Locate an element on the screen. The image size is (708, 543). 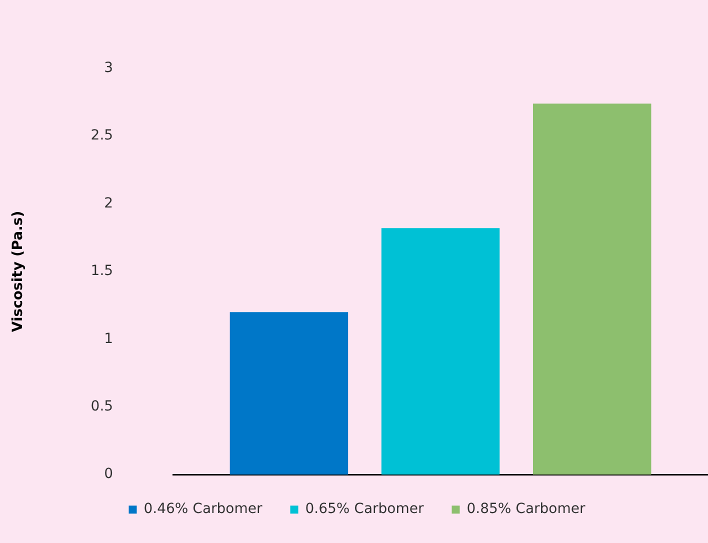
legend-label: 0.65% Carbomer is located at coordinates (364, 509).